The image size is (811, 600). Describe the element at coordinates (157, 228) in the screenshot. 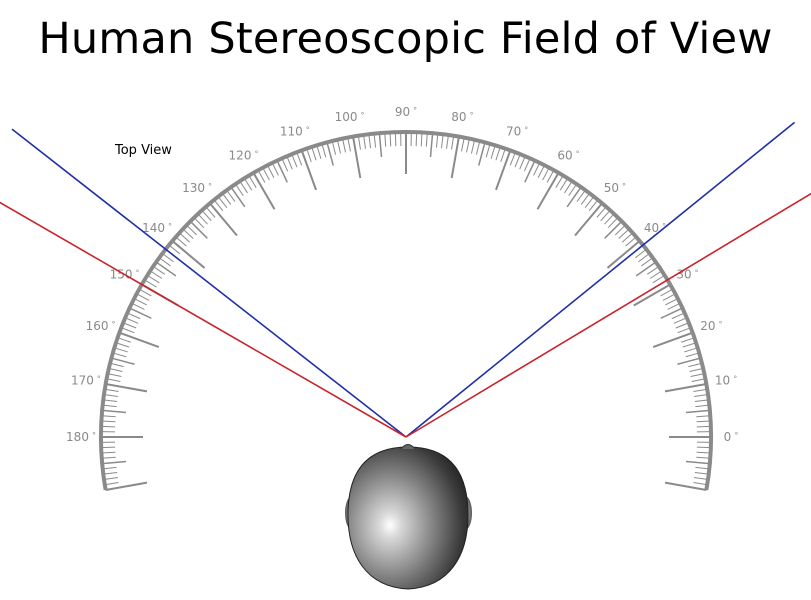

I see `degree-label: 140 °` at that location.